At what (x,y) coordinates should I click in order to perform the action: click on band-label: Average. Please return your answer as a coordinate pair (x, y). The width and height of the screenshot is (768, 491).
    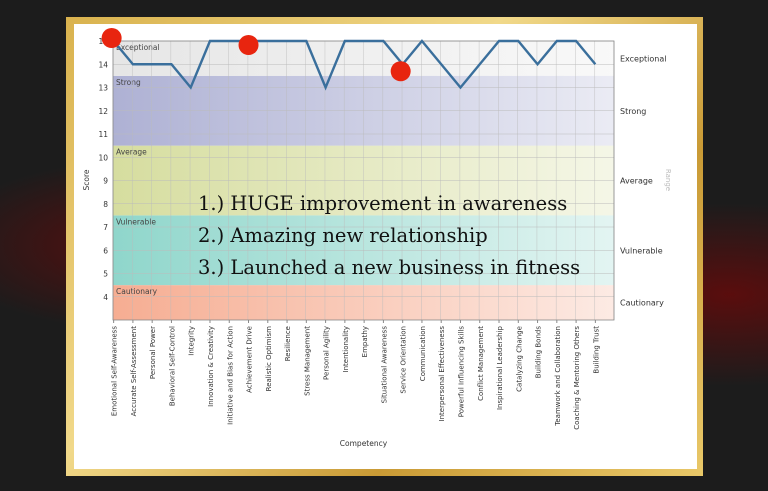
    Looking at the image, I should click on (131, 152).